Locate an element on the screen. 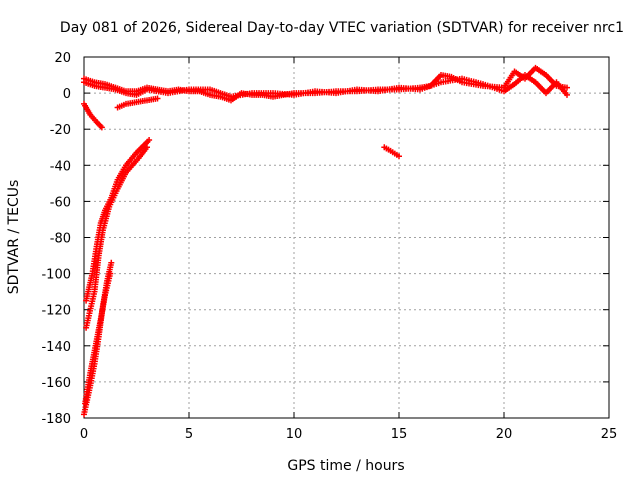  x-tick-label: 0 is located at coordinates (84, 434).